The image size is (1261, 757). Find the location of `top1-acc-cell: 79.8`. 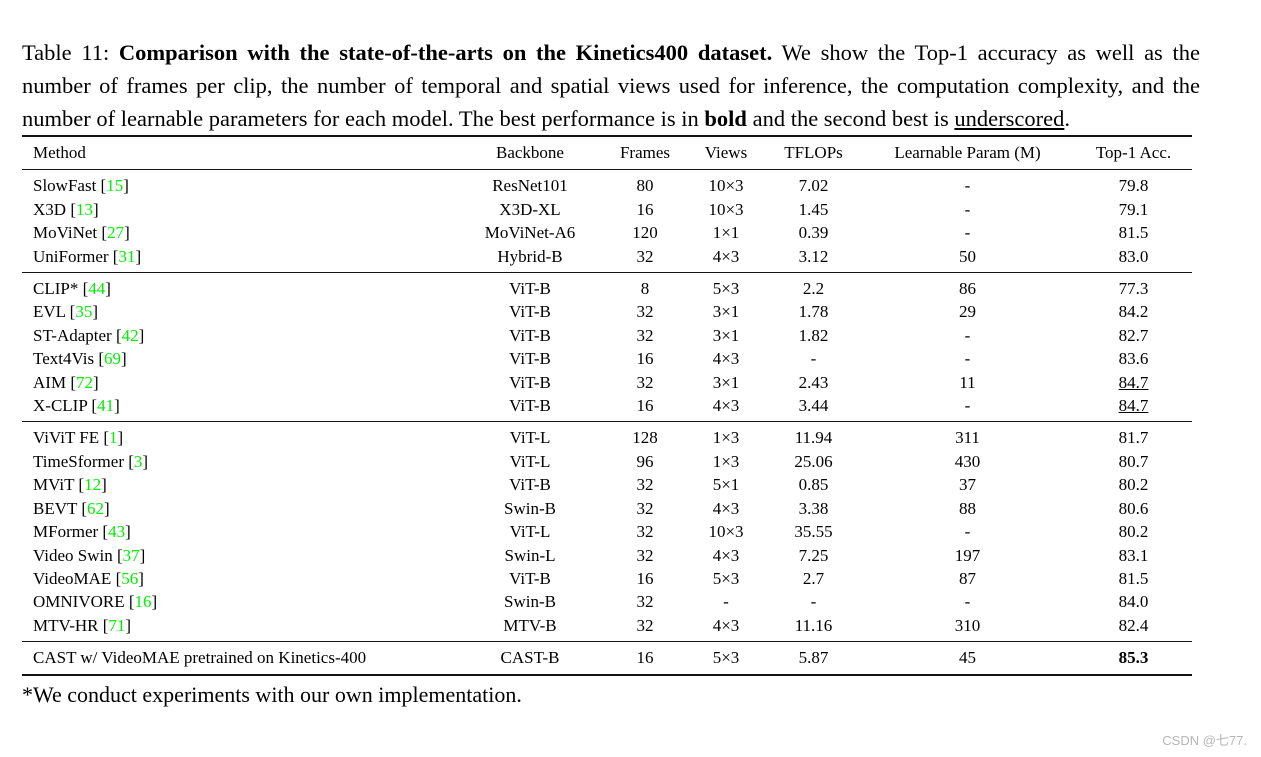

top1-acc-cell: 79.8 is located at coordinates (1133, 186).